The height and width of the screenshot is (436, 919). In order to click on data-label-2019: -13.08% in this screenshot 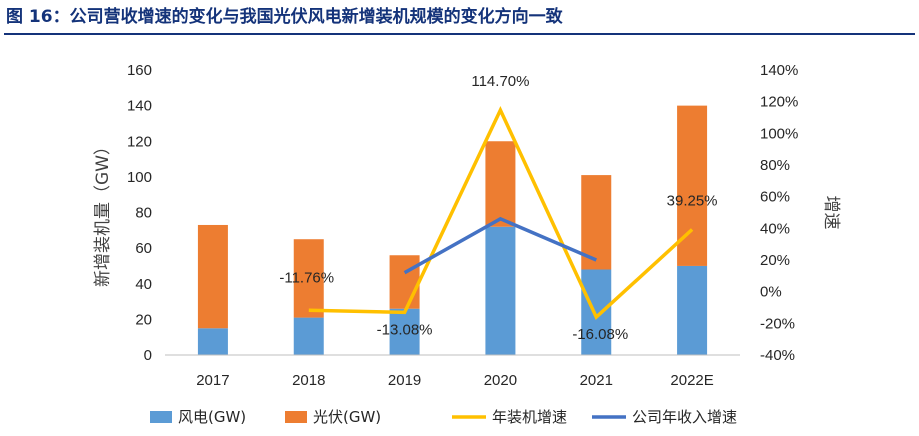, I will do `click(405, 329)`.